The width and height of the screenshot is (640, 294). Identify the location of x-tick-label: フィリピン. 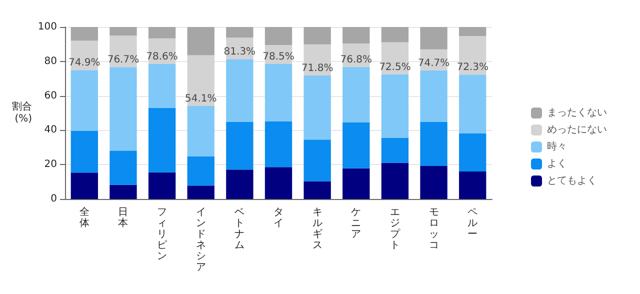
(162, 234).